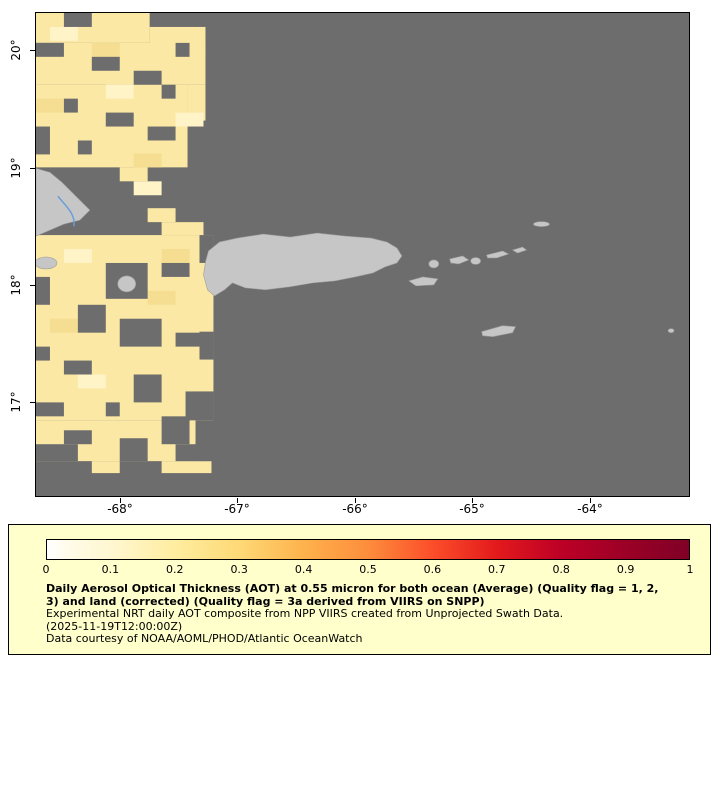 The width and height of the screenshot is (720, 800). Describe the element at coordinates (16, 402) in the screenshot. I see `y-tick-label: 17°` at that location.